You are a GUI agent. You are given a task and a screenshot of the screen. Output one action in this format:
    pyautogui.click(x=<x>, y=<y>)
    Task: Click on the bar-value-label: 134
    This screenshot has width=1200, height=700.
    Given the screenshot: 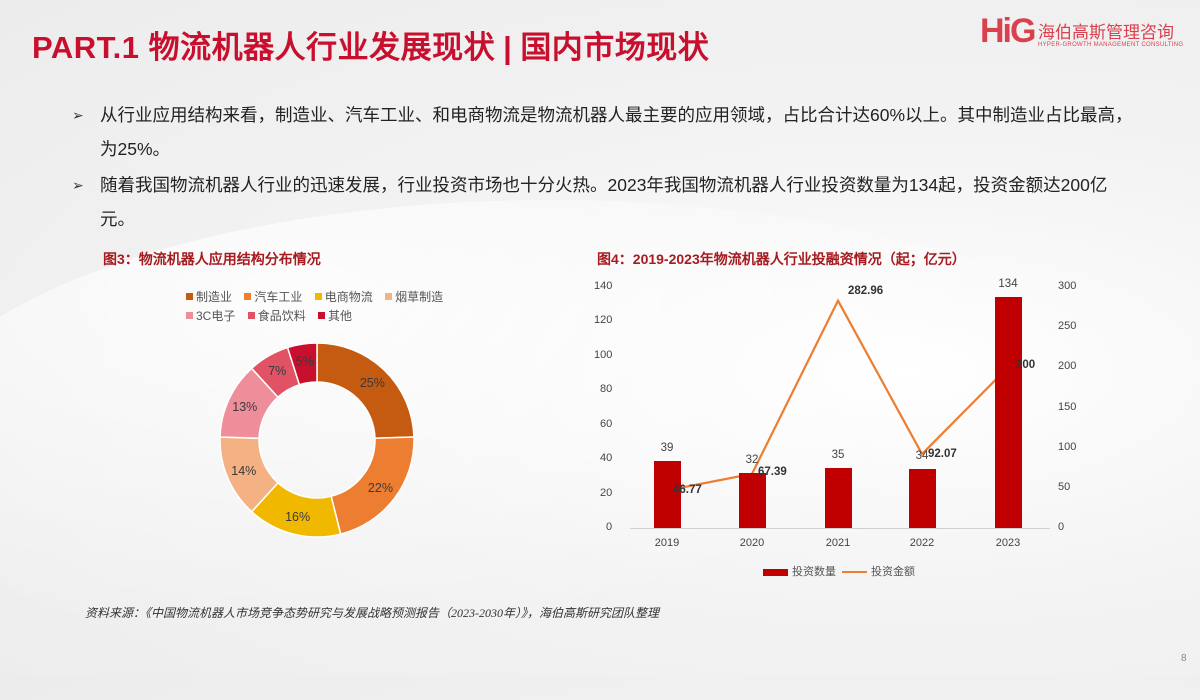 What is the action you would take?
    pyautogui.click(x=1008, y=284)
    